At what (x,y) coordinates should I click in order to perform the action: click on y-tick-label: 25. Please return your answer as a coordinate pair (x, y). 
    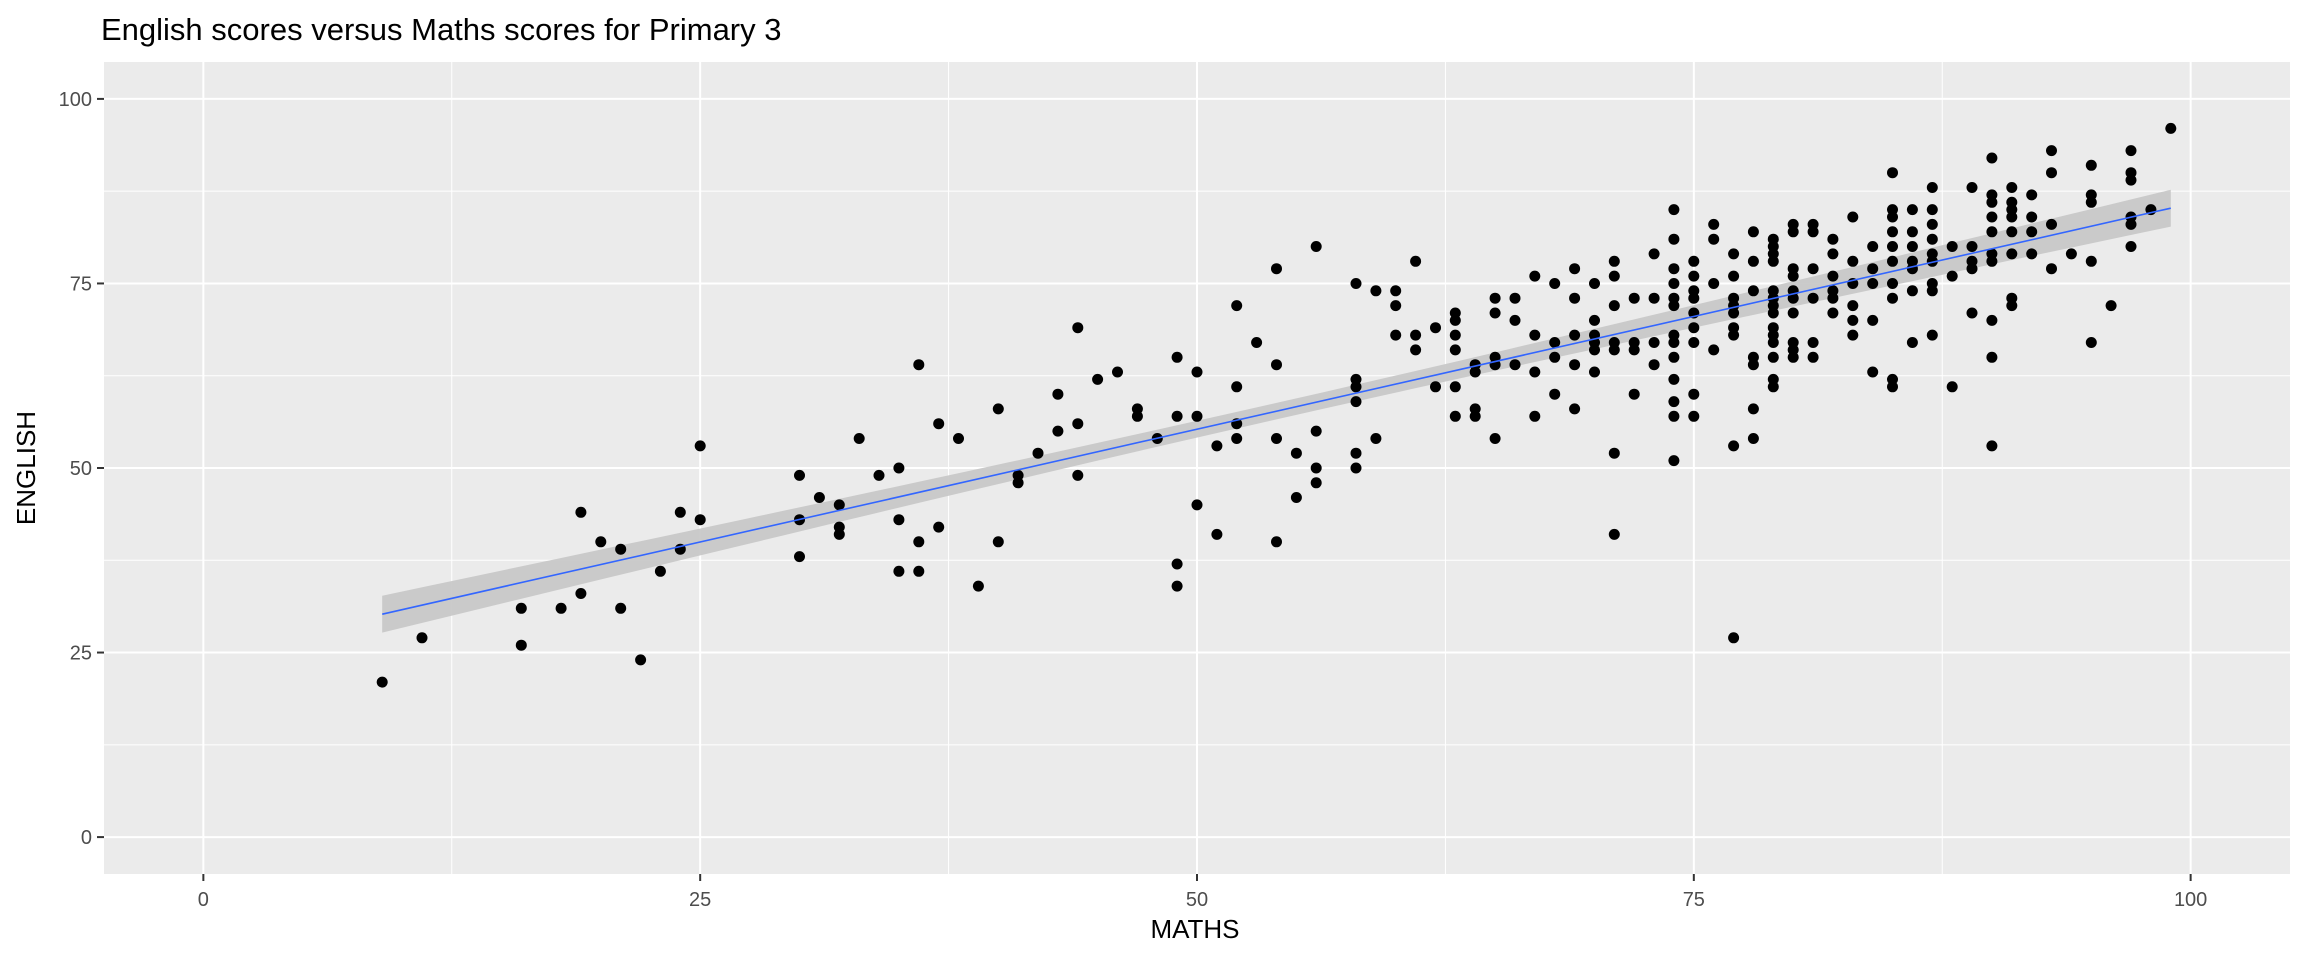
    Looking at the image, I should click on (81, 654).